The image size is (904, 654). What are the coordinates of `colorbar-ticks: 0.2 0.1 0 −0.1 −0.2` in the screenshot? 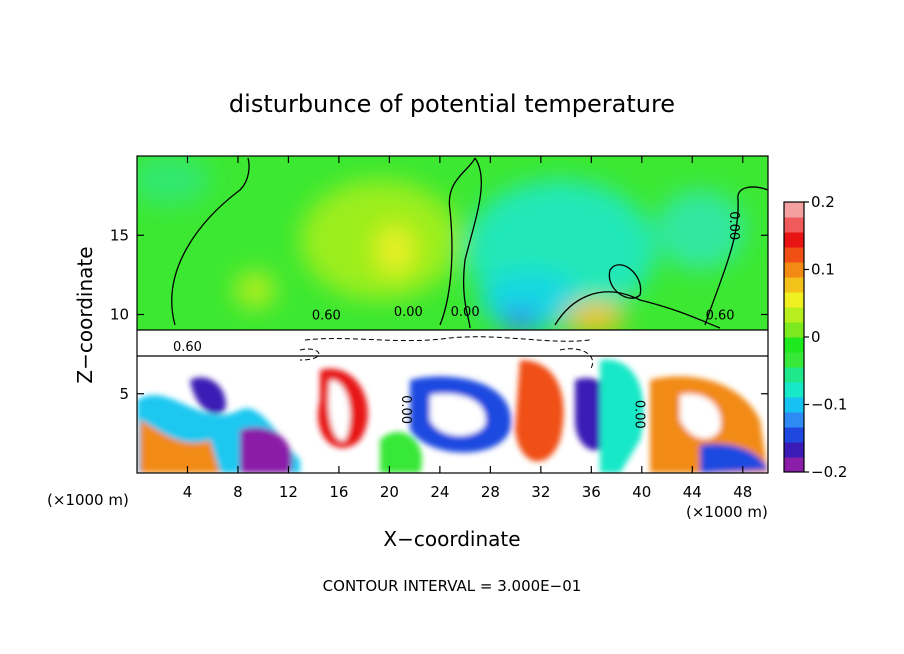 It's located at (825, 337).